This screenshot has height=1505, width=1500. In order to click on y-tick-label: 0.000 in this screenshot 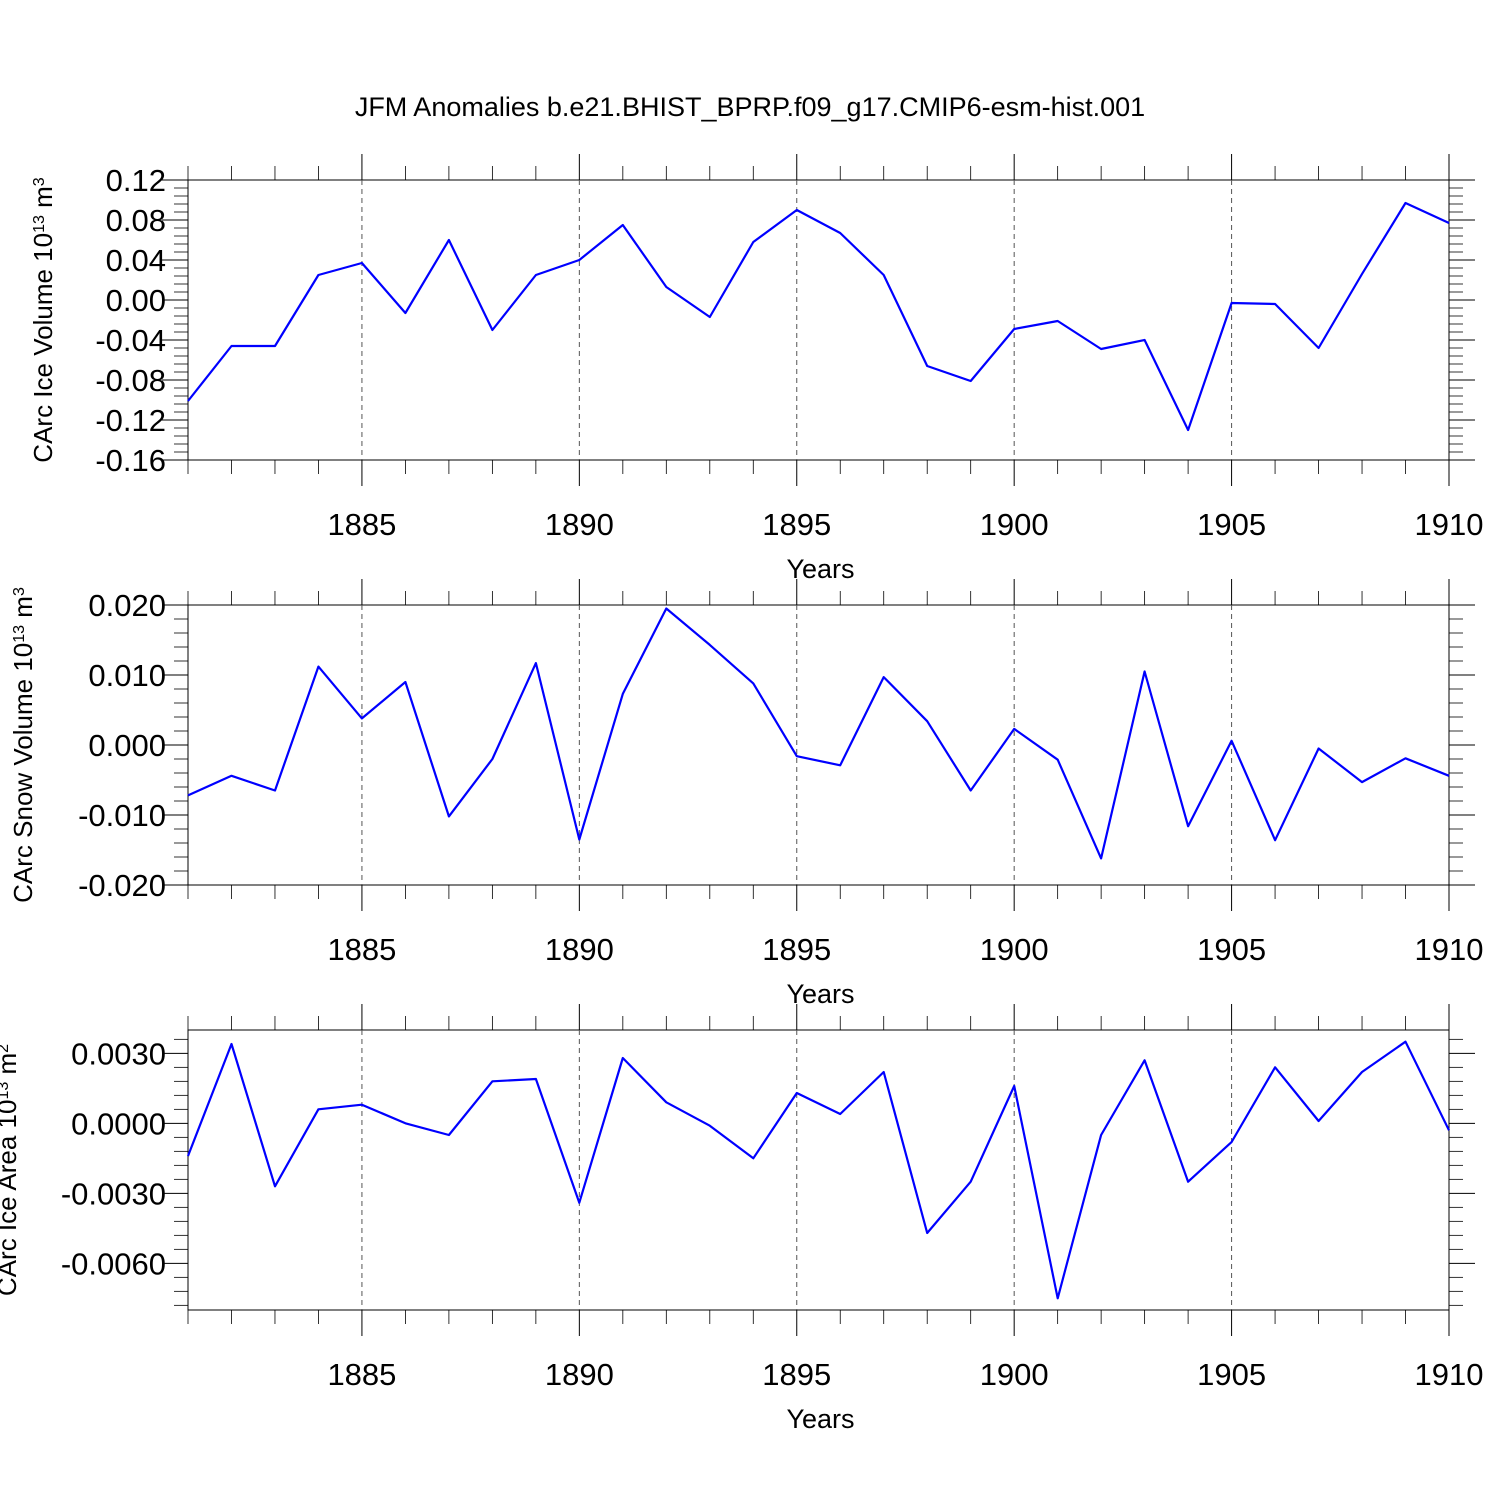, I will do `click(127, 745)`.